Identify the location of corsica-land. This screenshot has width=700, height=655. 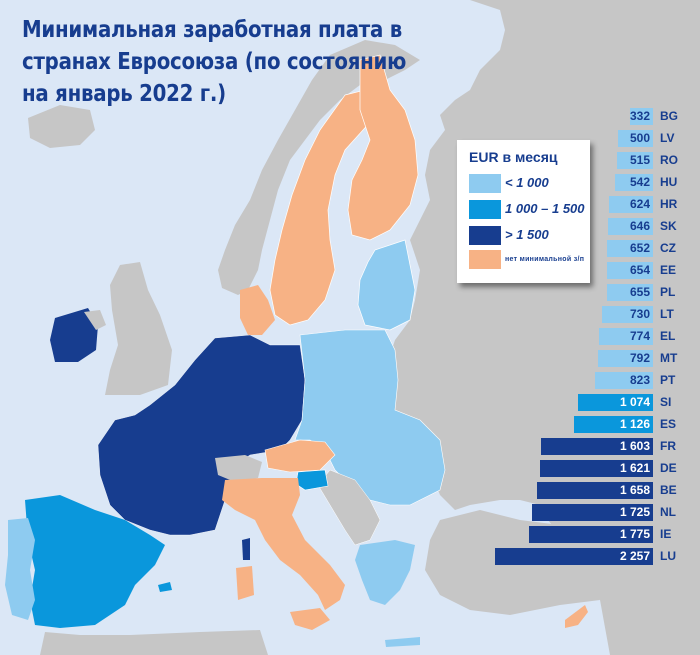
(246, 549).